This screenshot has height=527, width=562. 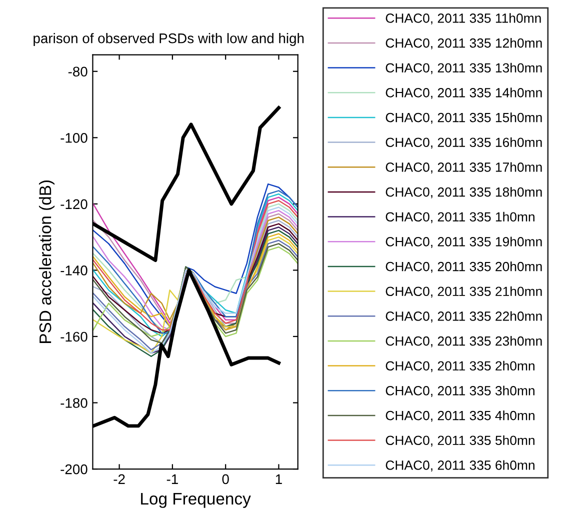 I want to click on legend-label: CHAC0, 2011 335 14h0mn, so click(x=464, y=93).